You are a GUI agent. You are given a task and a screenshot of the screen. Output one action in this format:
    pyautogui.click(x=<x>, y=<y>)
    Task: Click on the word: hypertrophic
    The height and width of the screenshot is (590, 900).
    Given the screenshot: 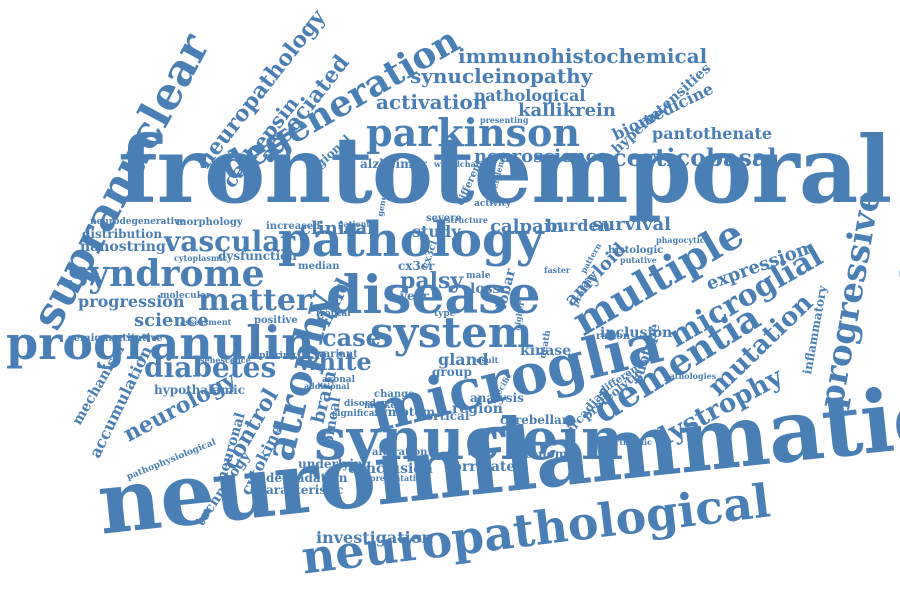 What is the action you would take?
    pyautogui.click(x=623, y=442)
    